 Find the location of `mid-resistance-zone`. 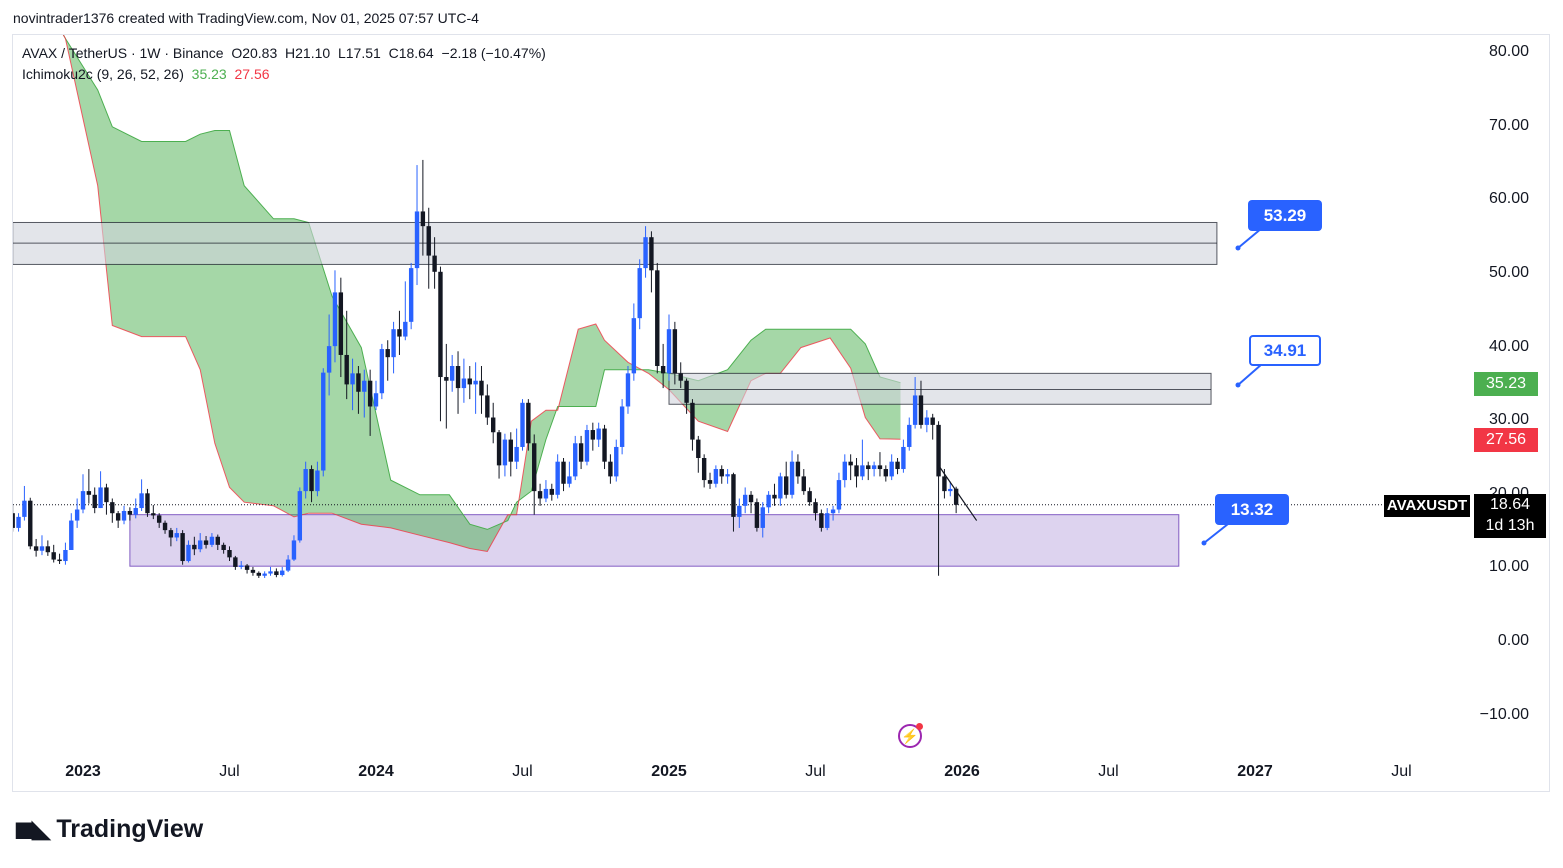

mid-resistance-zone is located at coordinates (940, 388).